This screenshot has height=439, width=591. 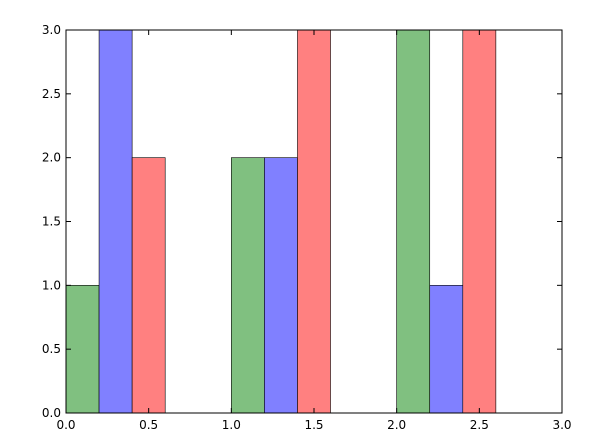 I want to click on x-tick-label: 2.0, so click(x=396, y=425).